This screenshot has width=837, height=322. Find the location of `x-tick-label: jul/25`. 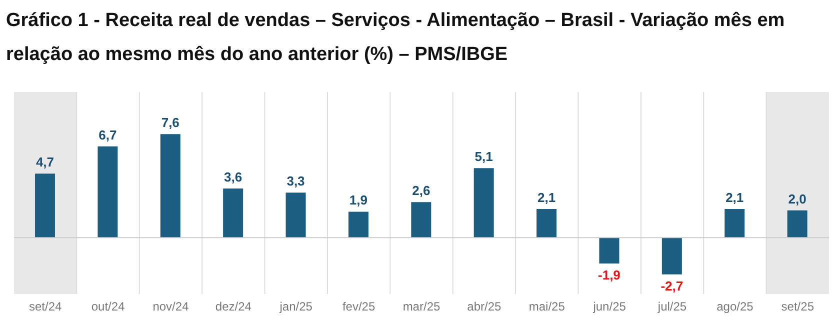

x-tick-label: jul/25 is located at coordinates (671, 307).